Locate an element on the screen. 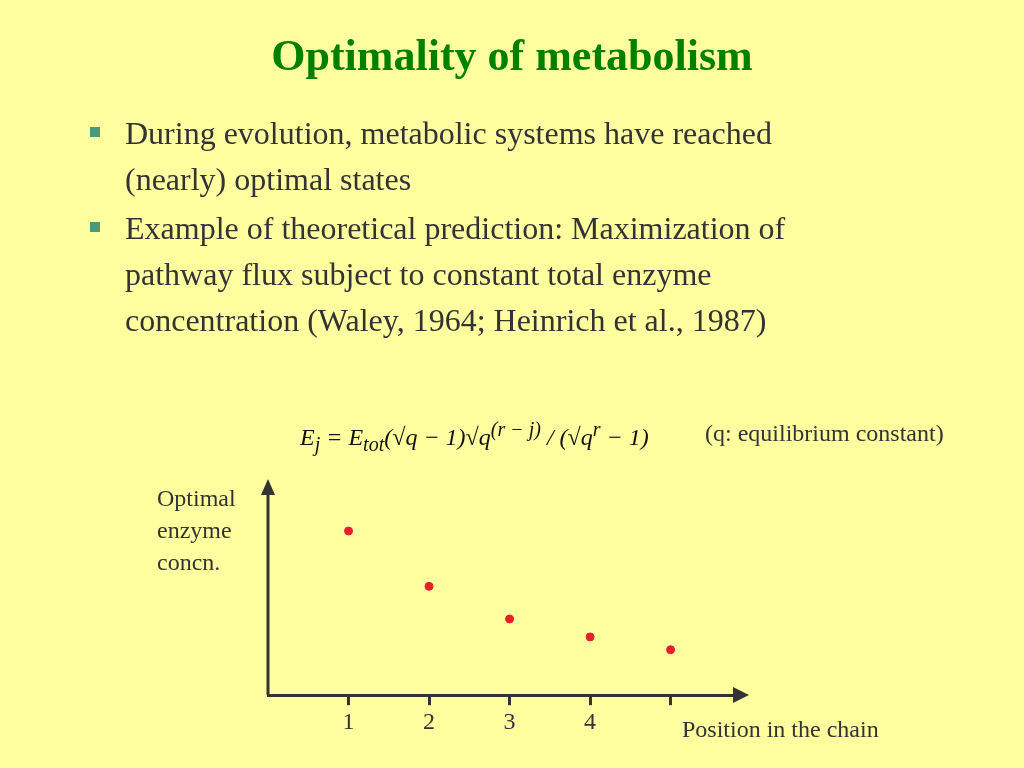  x-axis-title: Position in the chain is located at coordinates (780, 729).